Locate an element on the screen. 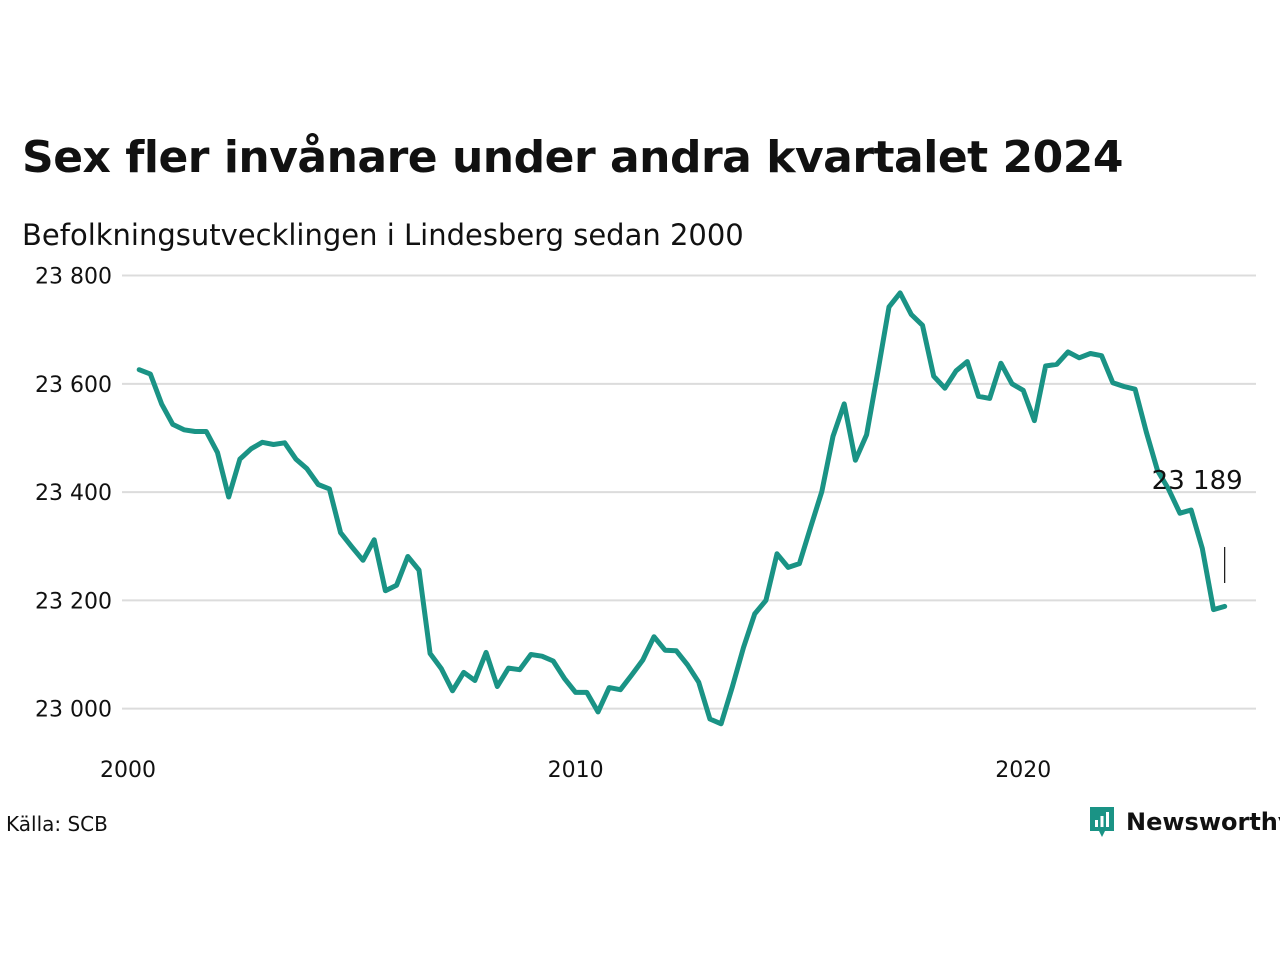 This screenshot has height=960, width=1280. source-note: Källa: SCB is located at coordinates (57, 824).